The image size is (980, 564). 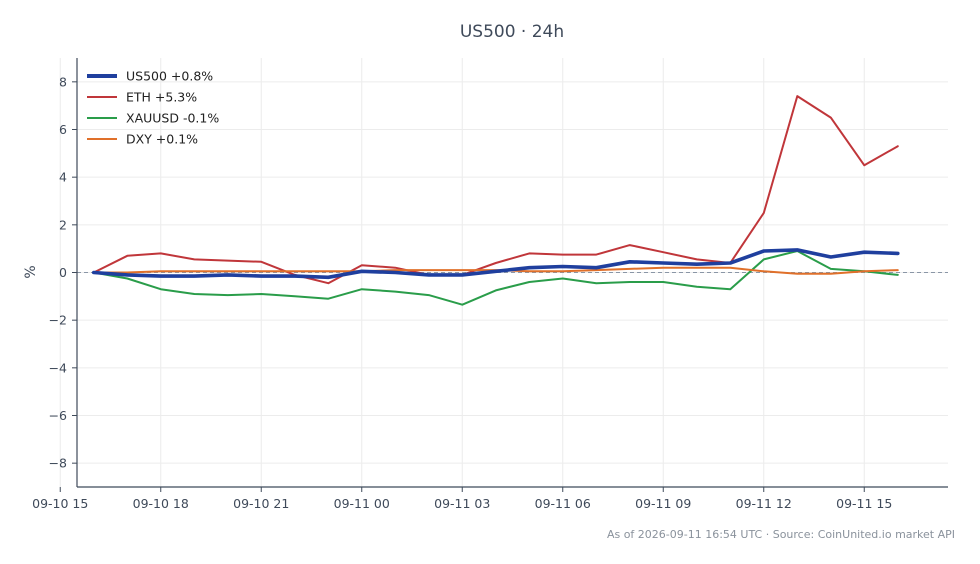 I want to click on x-tick-label: 09-11 12, so click(x=764, y=503).